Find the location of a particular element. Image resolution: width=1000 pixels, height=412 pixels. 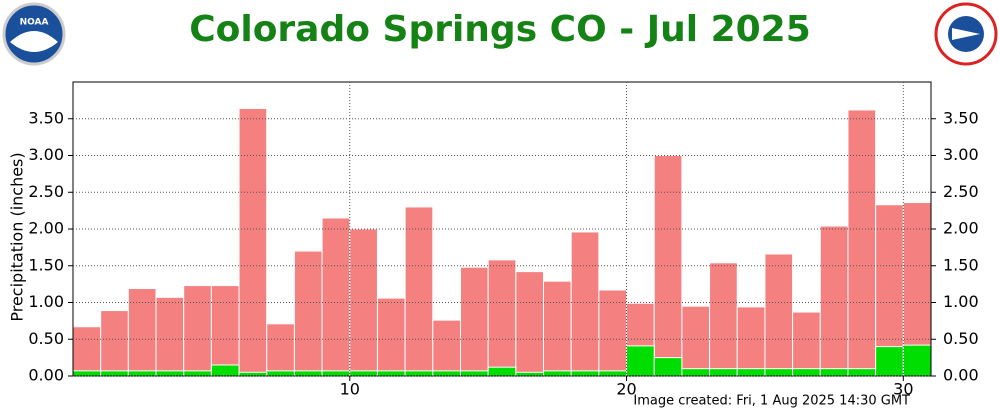

chart-title: Colorado Springs CO - Jul 2025 is located at coordinates (500, 29).